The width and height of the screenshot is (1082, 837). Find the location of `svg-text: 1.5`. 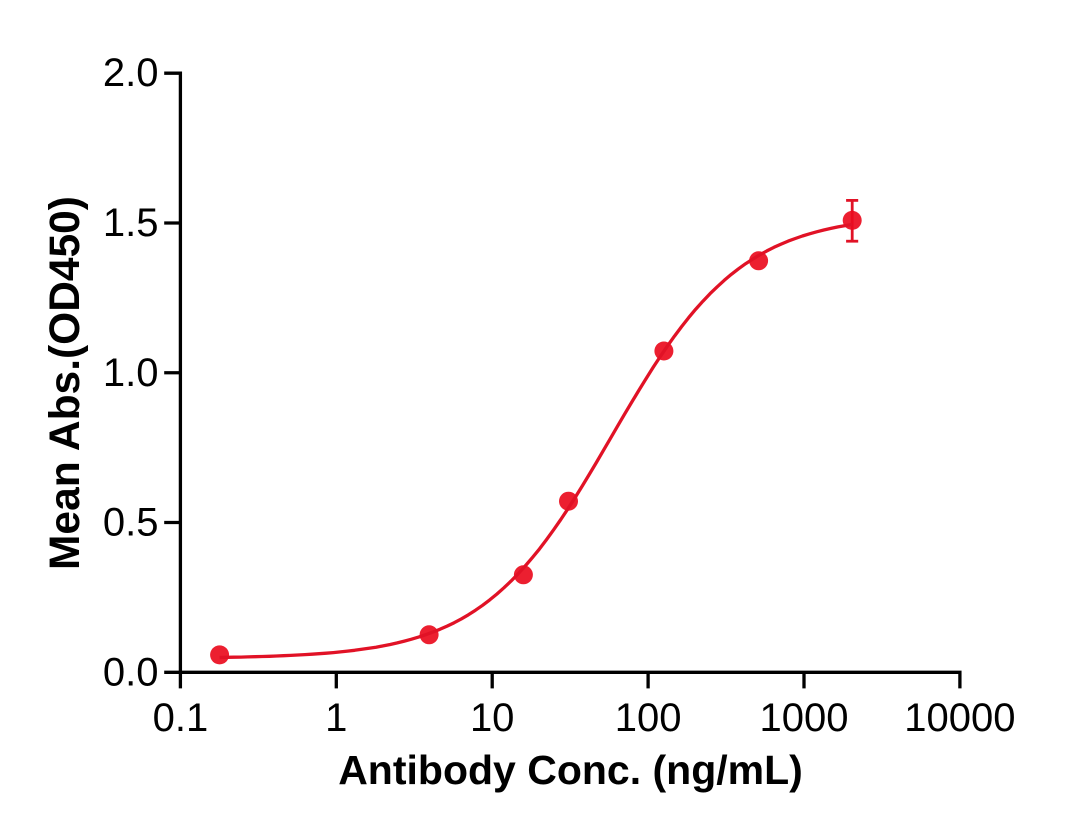

svg-text: 1.5 is located at coordinates (131, 223).